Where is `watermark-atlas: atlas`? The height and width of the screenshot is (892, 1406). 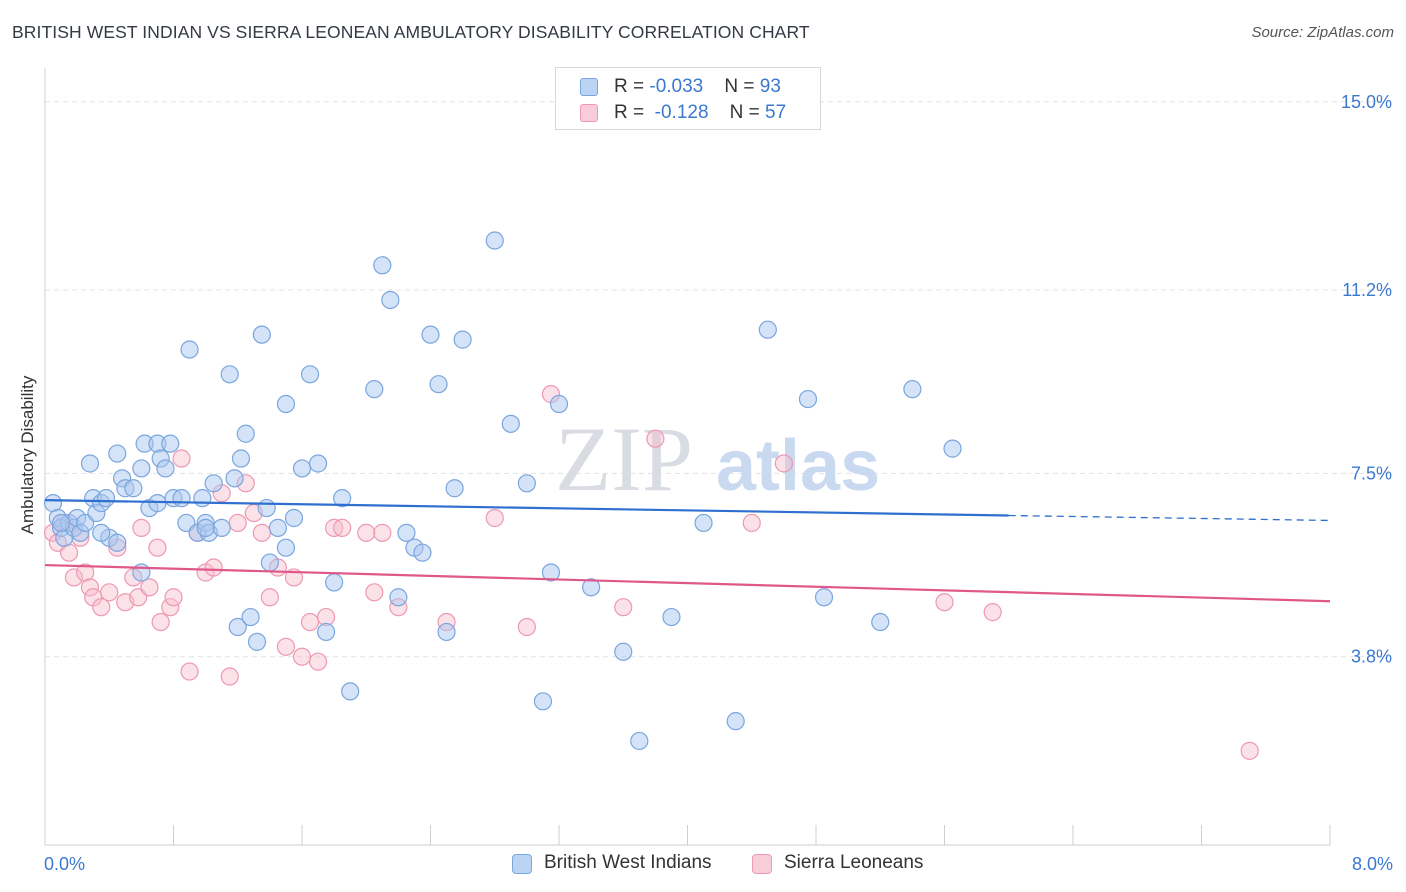
watermark-atlas: atlas is located at coordinates (798, 466).